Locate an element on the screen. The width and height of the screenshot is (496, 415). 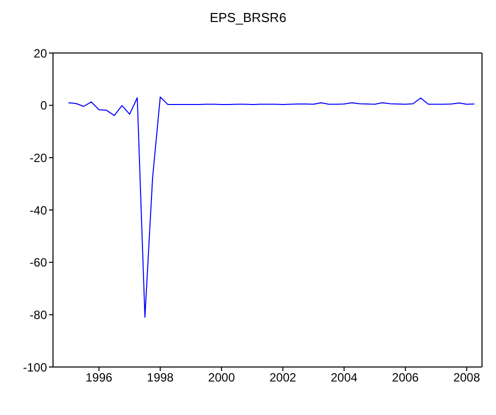
y-tick-label: -100 is located at coordinates (35, 367).